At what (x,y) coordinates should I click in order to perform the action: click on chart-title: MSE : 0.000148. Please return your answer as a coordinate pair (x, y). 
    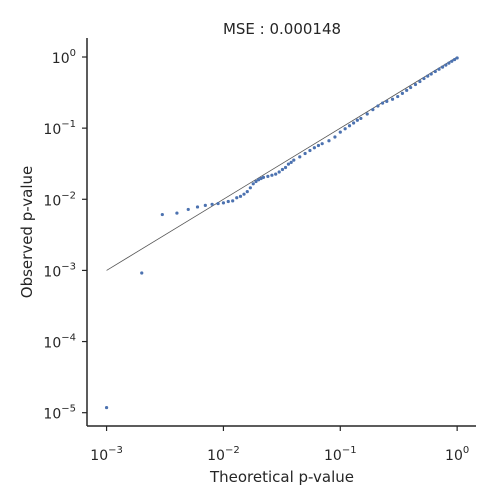
    Looking at the image, I should click on (282, 29).